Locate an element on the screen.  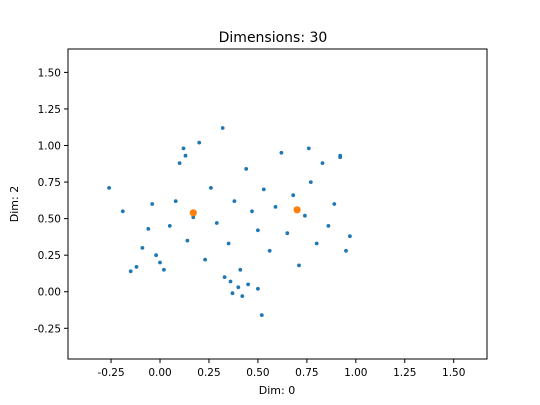
y-tick-label: 1.50 is located at coordinates (49, 73).